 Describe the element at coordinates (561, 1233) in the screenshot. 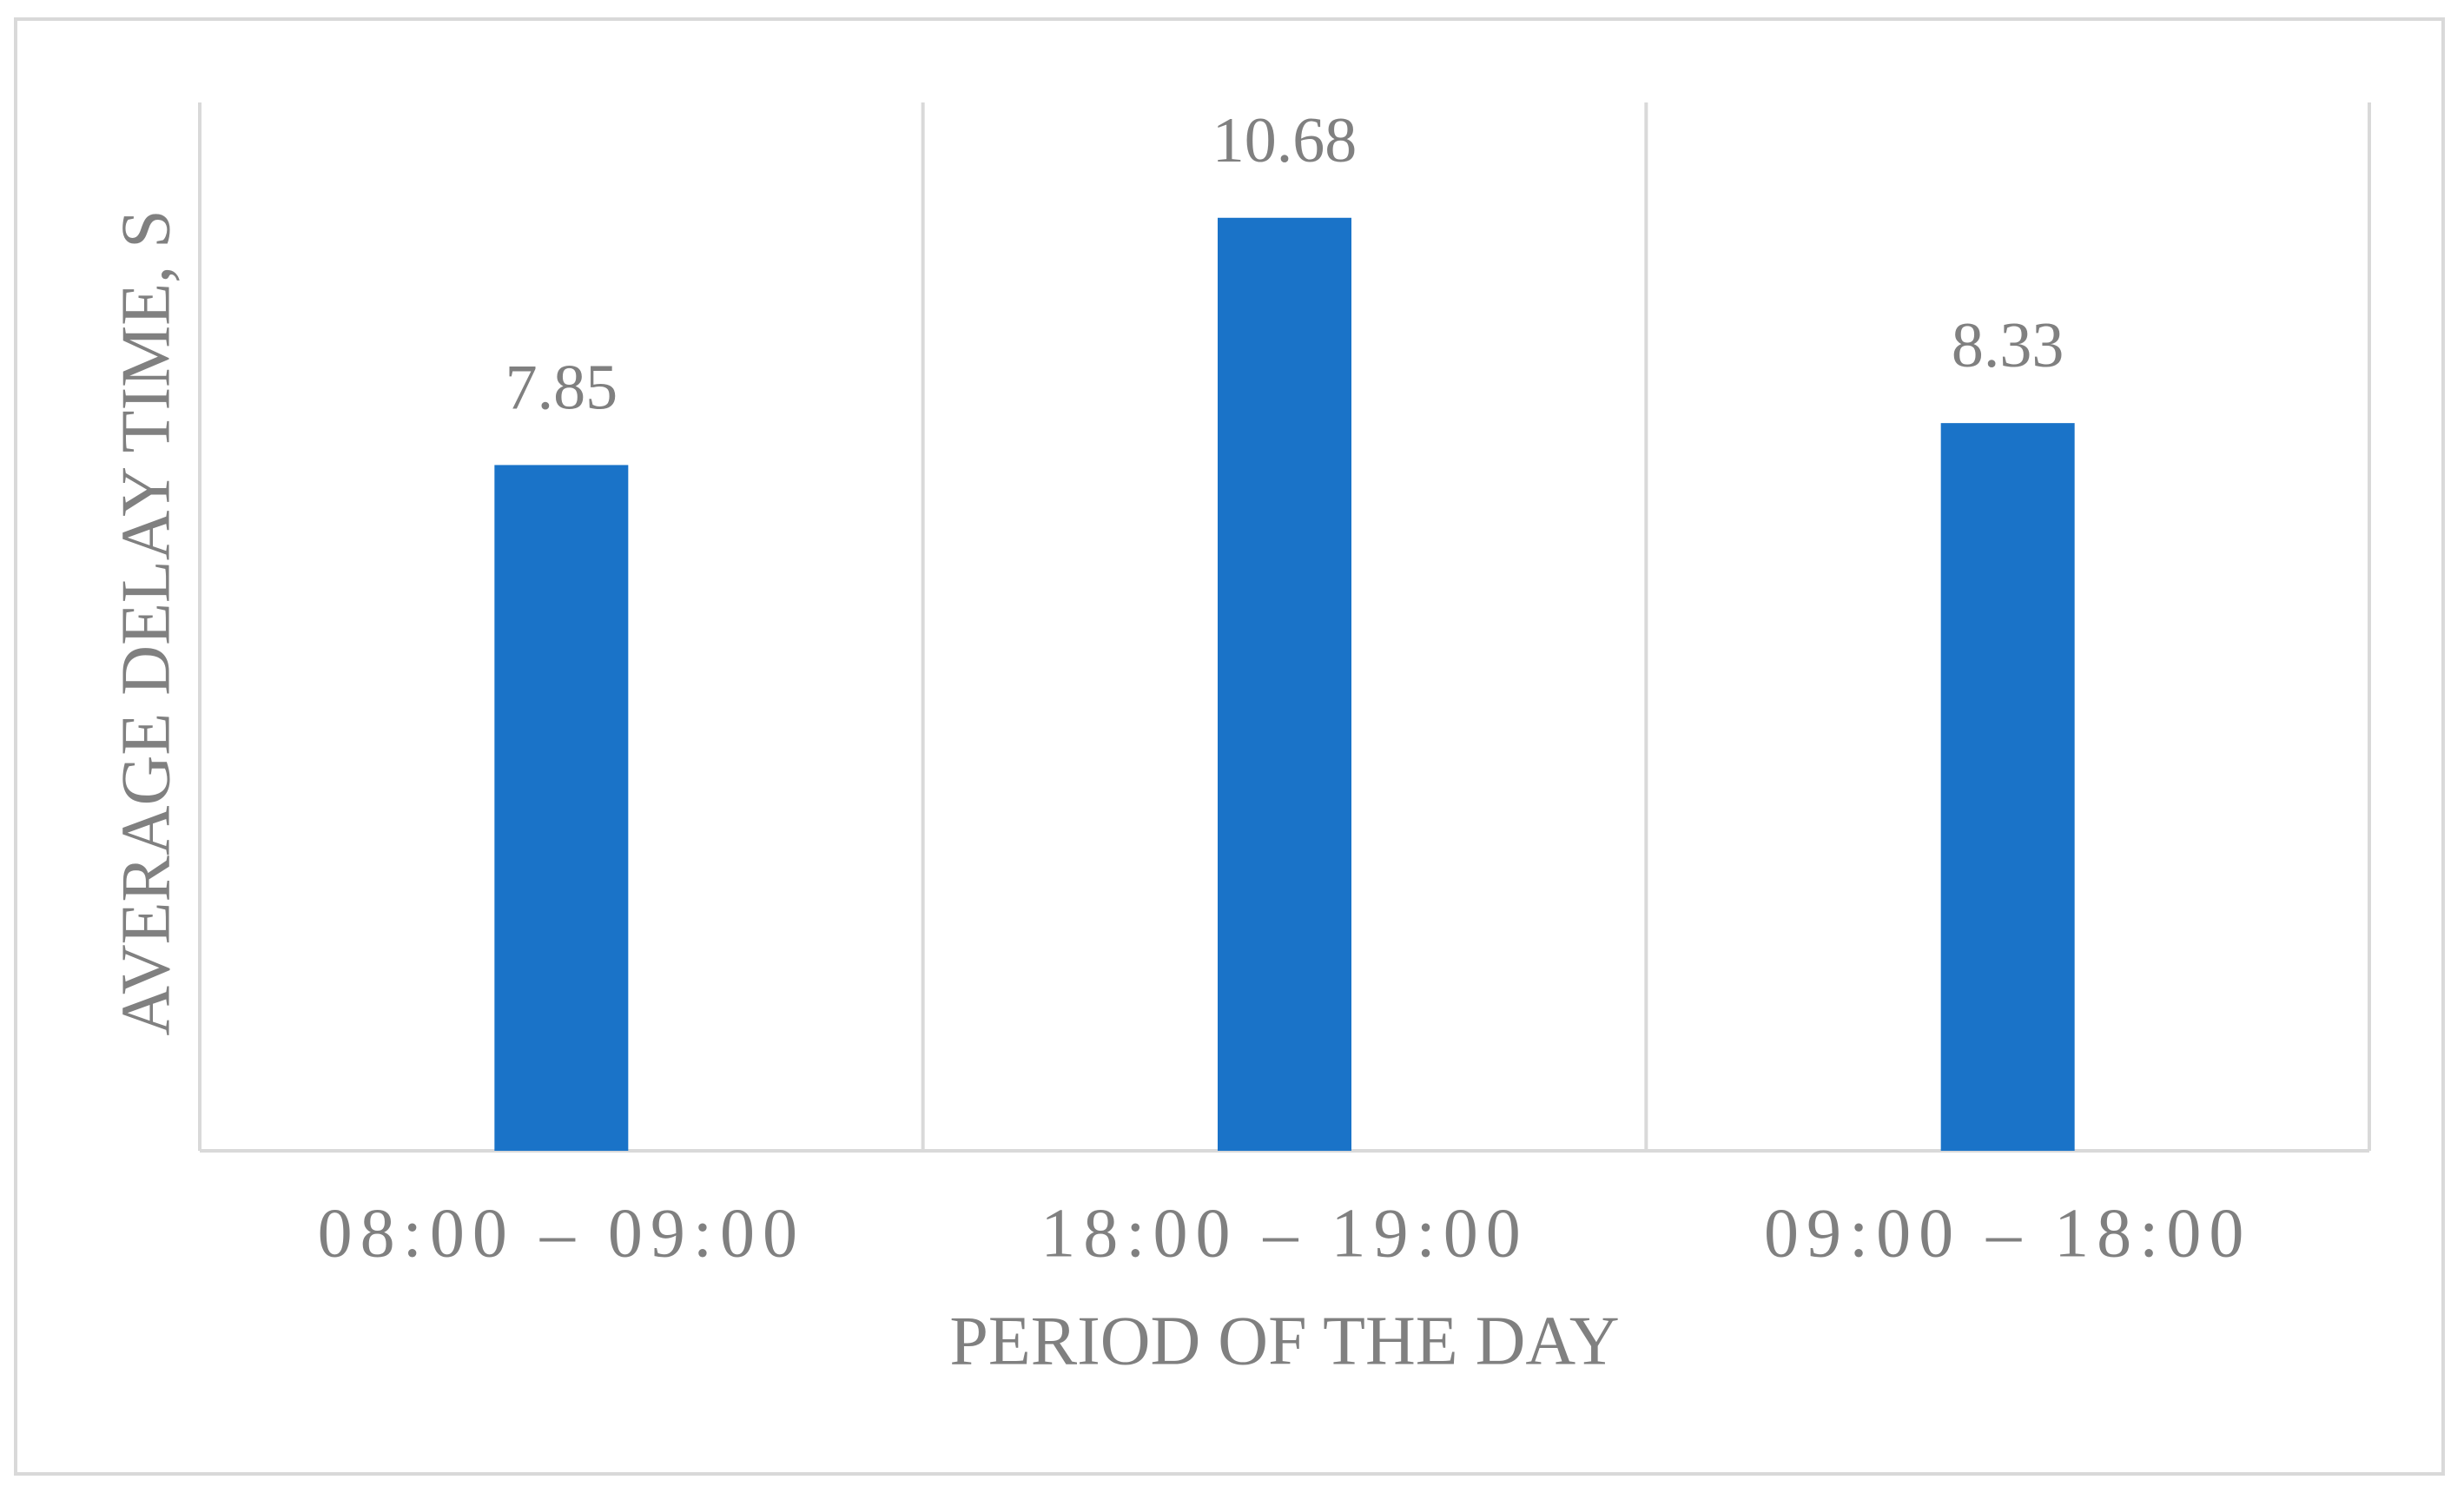

I see `x-tick-label: 08:00 – 09:00` at that location.